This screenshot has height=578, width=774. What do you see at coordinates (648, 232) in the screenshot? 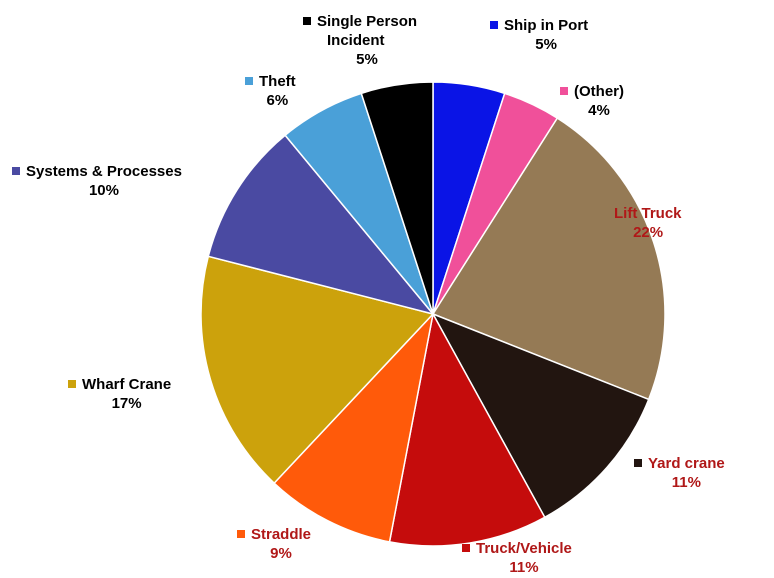
I see `label-value-lift-truck: 22%` at bounding box center [648, 232].